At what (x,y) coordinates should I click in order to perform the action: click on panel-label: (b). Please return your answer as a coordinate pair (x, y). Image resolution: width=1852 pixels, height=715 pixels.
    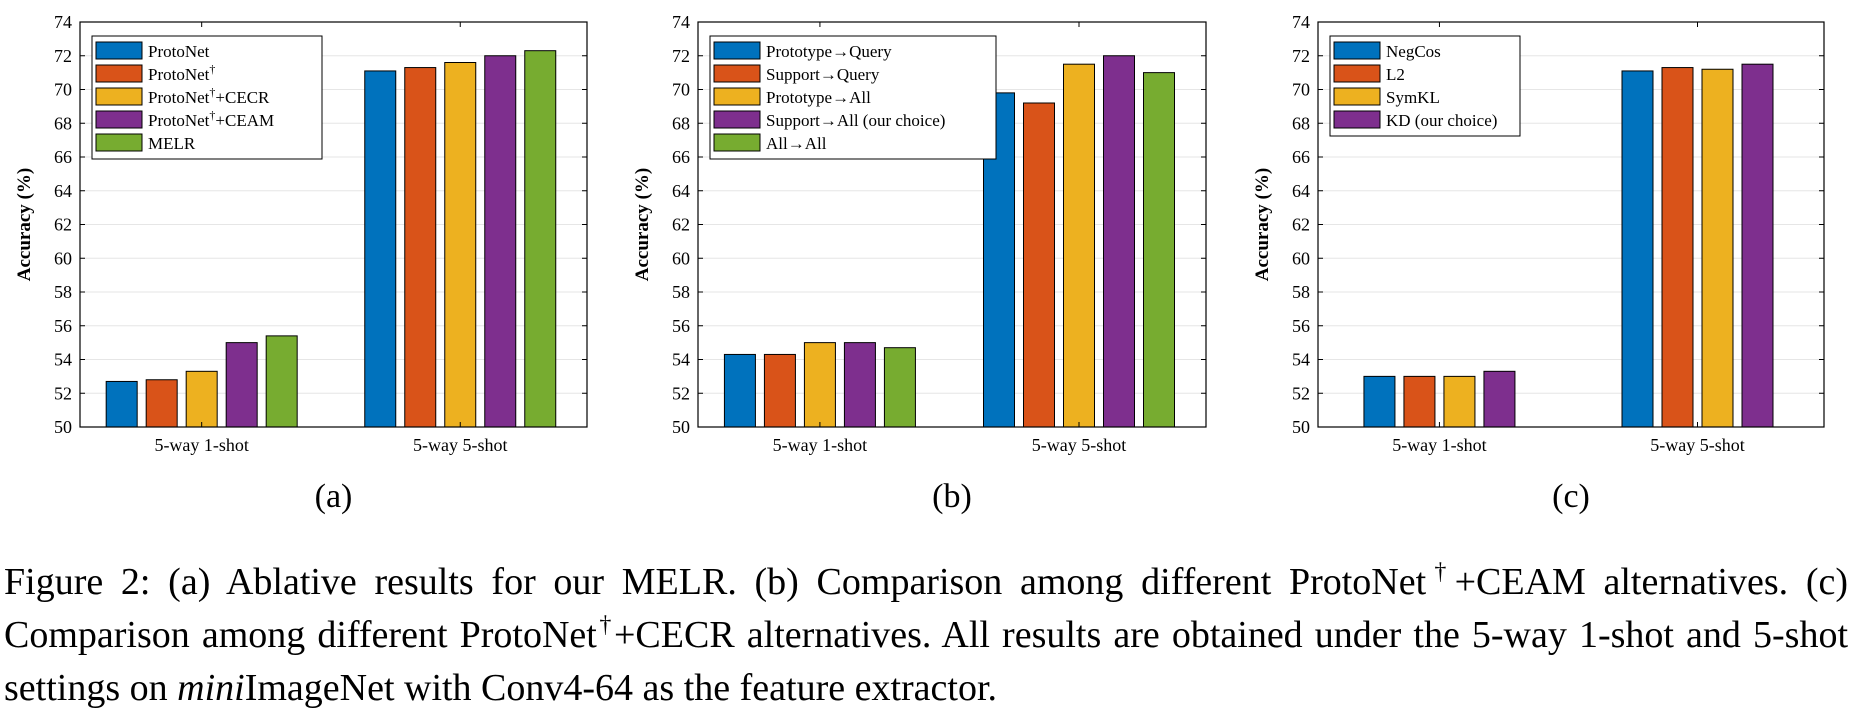
    Looking at the image, I should click on (952, 496).